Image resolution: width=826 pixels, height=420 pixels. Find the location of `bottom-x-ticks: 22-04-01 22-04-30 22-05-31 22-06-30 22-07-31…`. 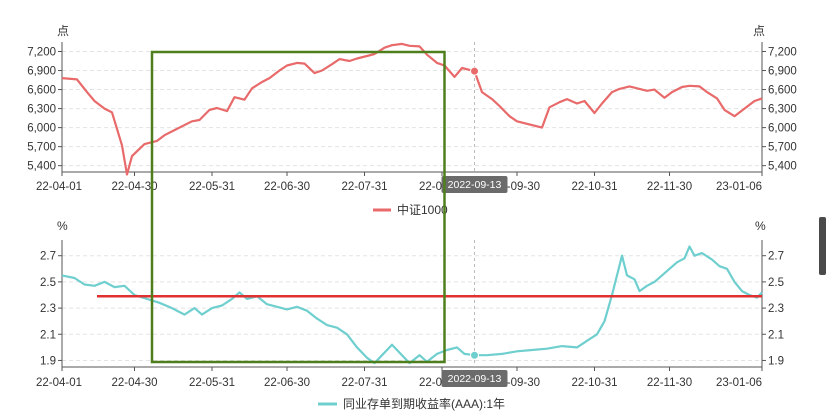

bottom-x-ticks: 22-04-01 22-04-30 22-05-31 22-06-30 22-07-31… is located at coordinates (399, 378).